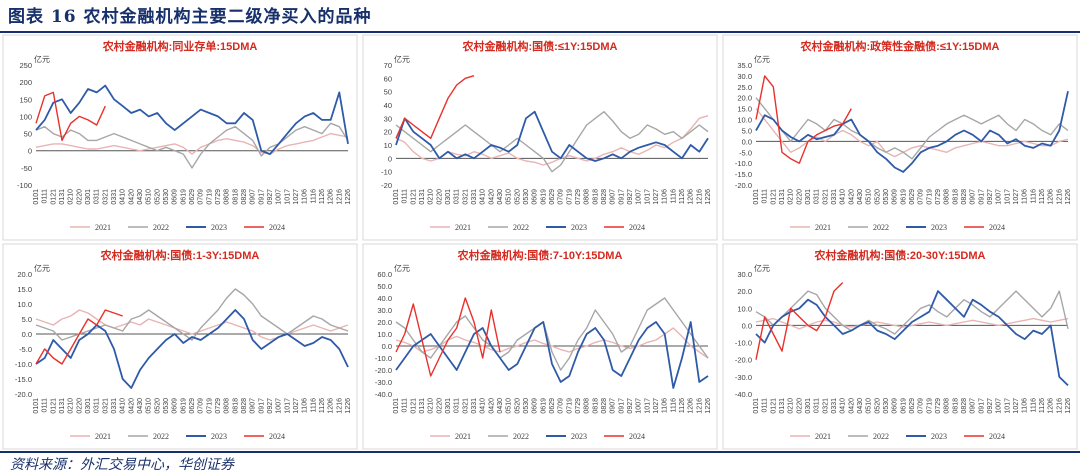 This screenshot has height=476, width=1080. What do you see at coordinates (384, 298) in the screenshot?
I see `y-tick-label: 40.0` at bounding box center [384, 298].